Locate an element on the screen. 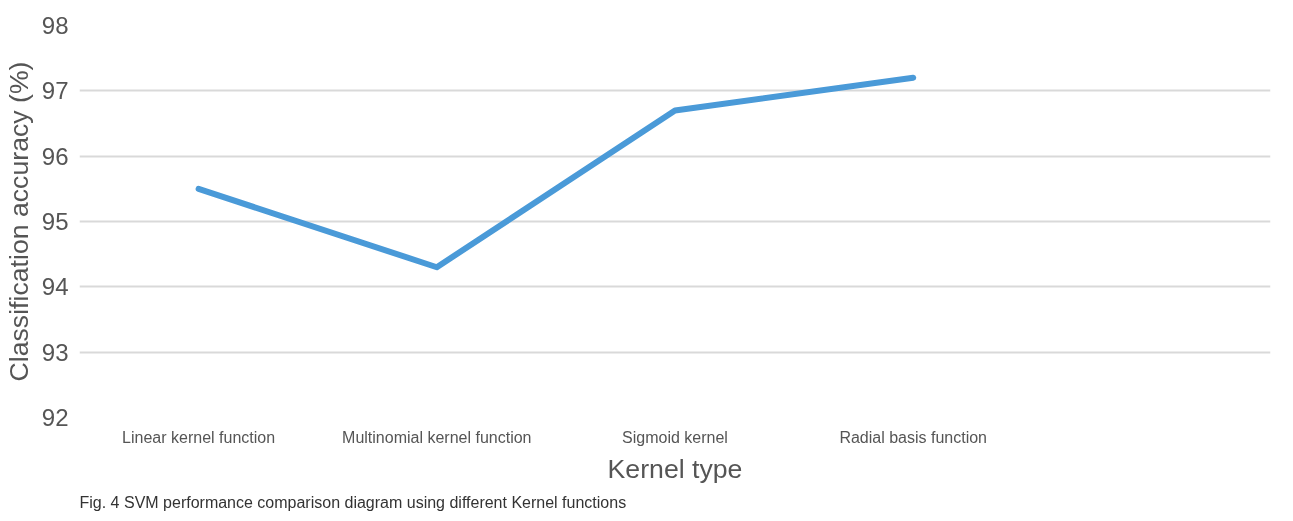 This screenshot has width=1293, height=521. y-tick-label: 95 is located at coordinates (55, 221).